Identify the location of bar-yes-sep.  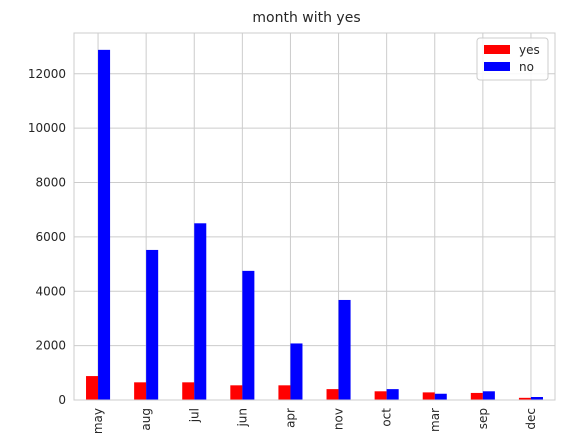
(476, 396).